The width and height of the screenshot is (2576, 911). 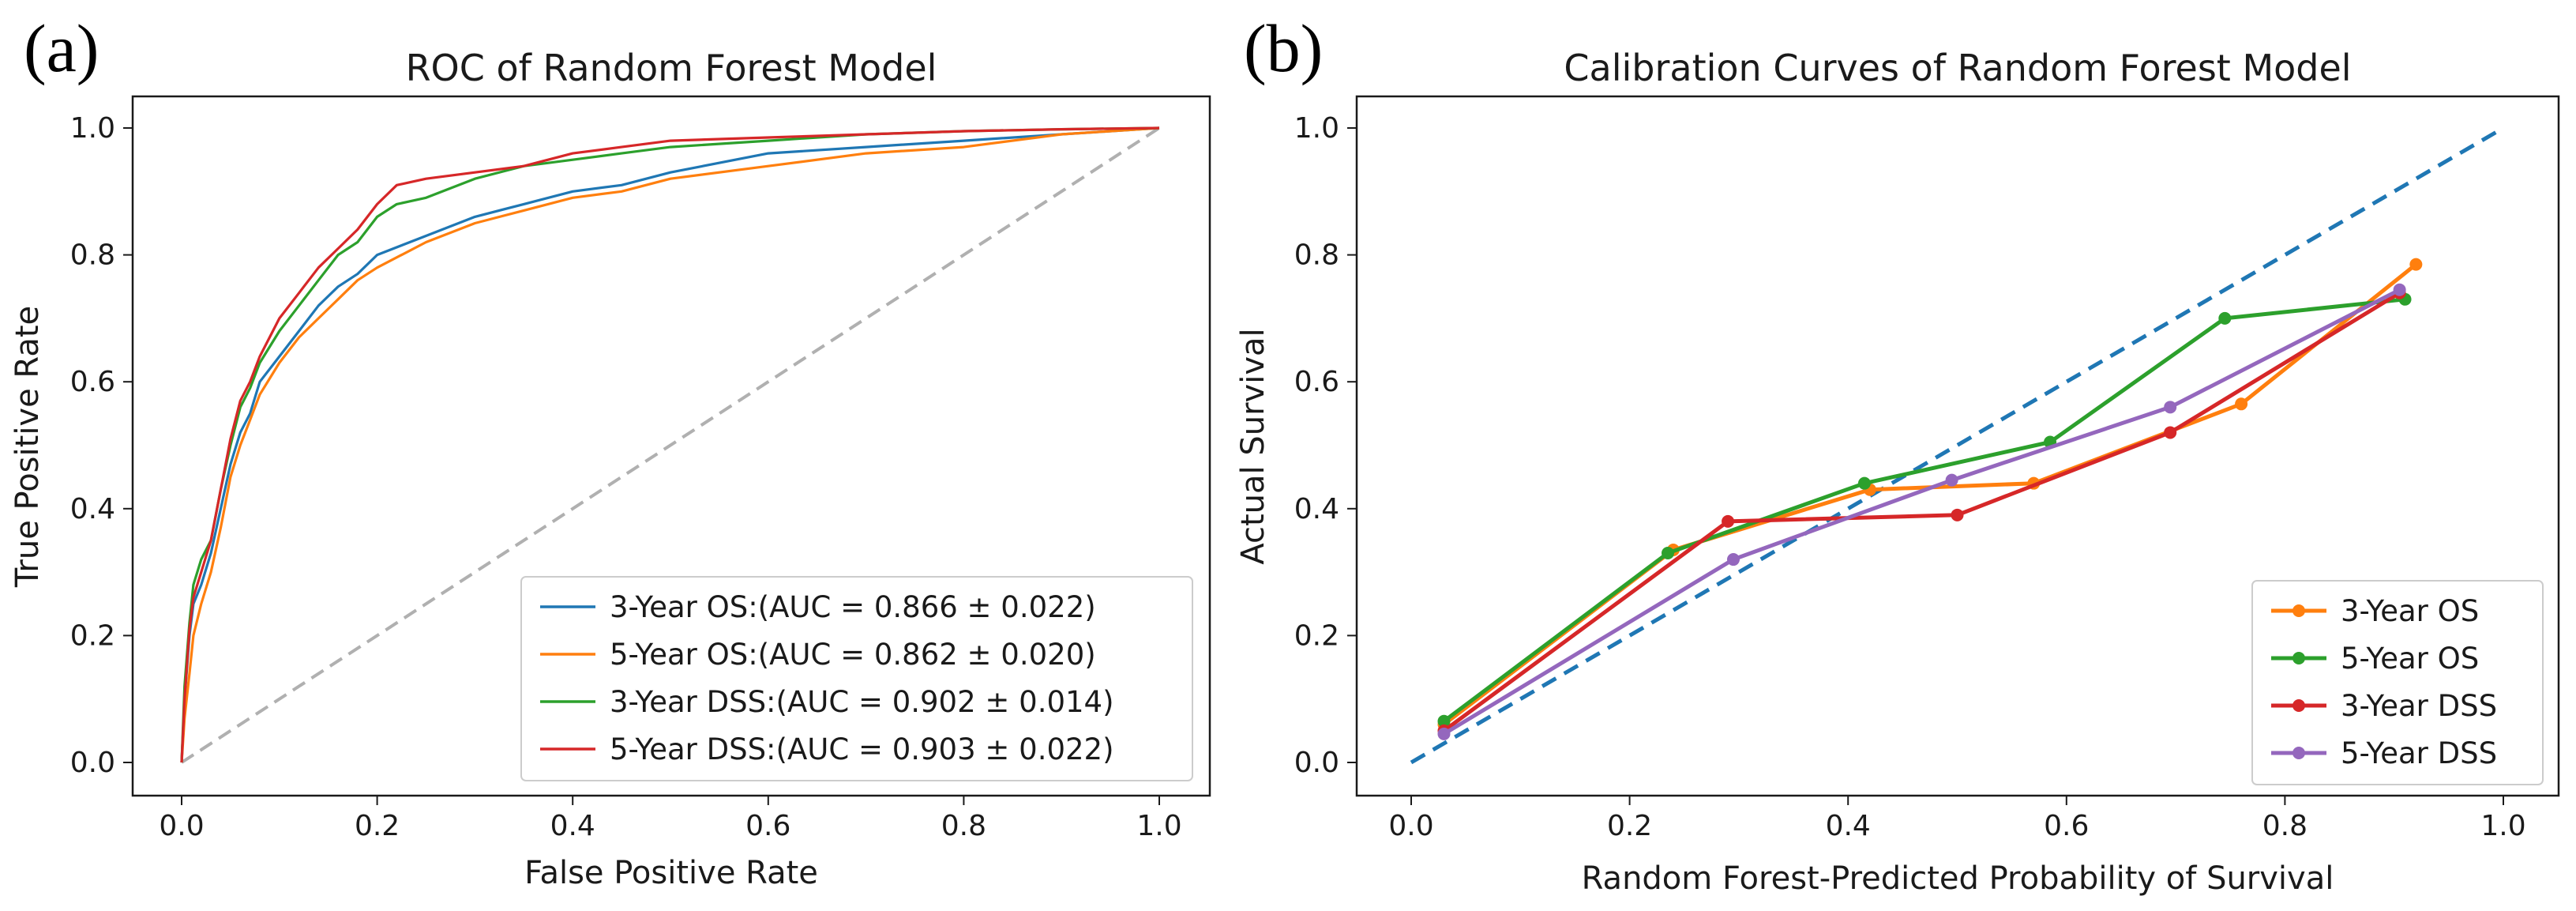 What do you see at coordinates (862, 702) in the screenshot?
I see `roc-legend-label: 3-Year DSS:(AUC = 0.902 ± 0.014)` at bounding box center [862, 702].